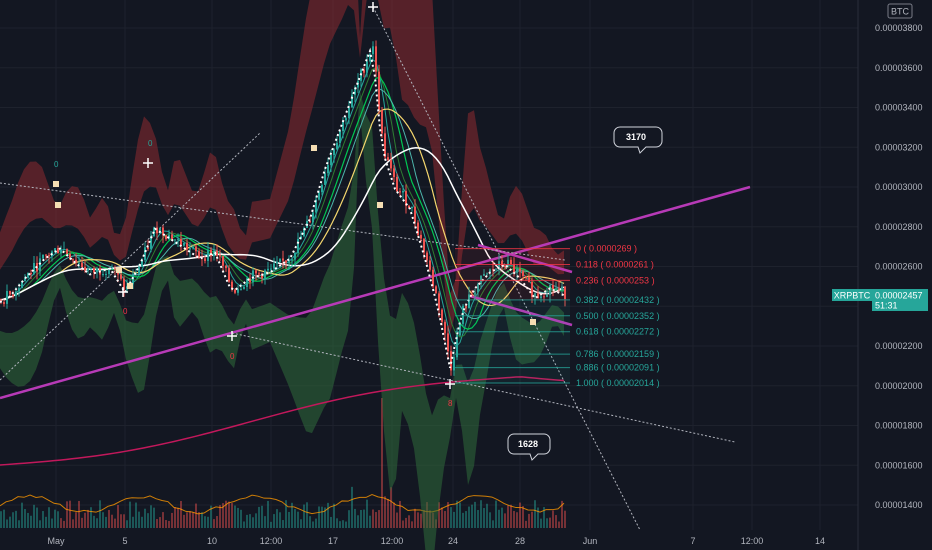  I want to click on fib-level-label: 0 ( 0.0000269 ), so click(606, 249).